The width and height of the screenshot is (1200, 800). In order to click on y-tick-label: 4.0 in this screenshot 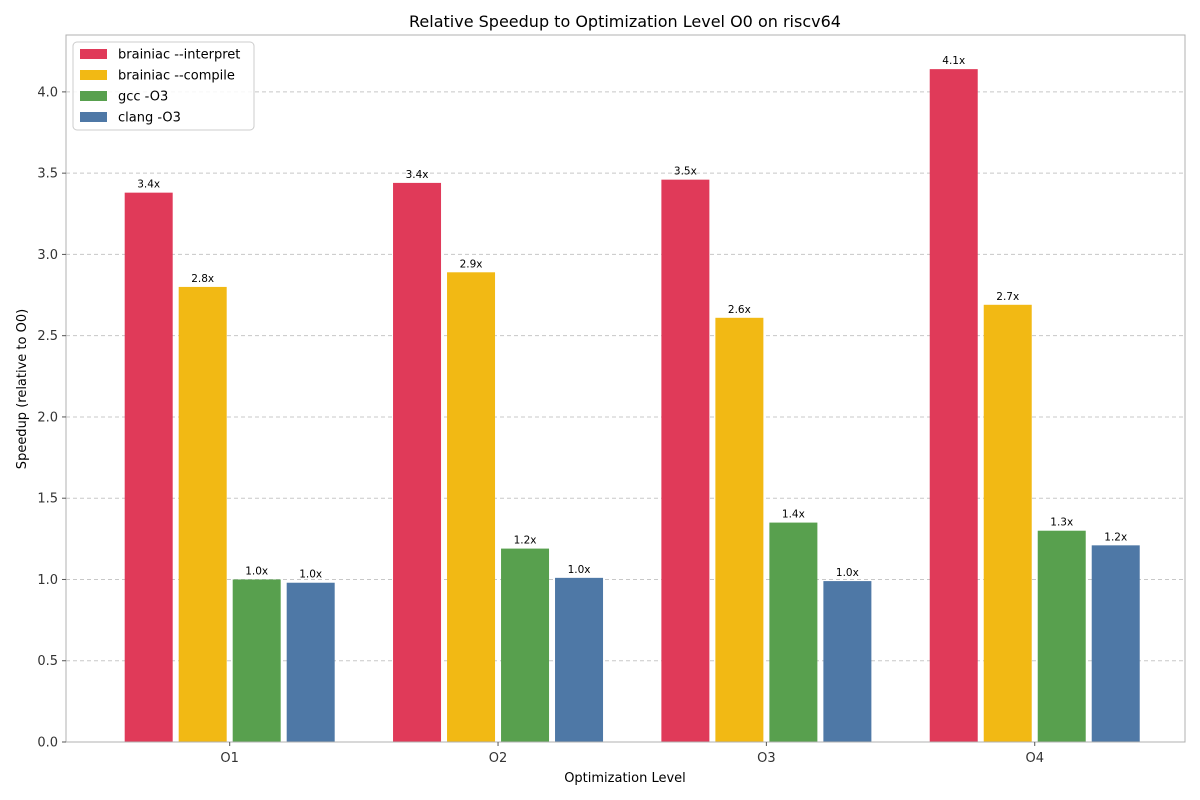, I will do `click(47, 92)`.